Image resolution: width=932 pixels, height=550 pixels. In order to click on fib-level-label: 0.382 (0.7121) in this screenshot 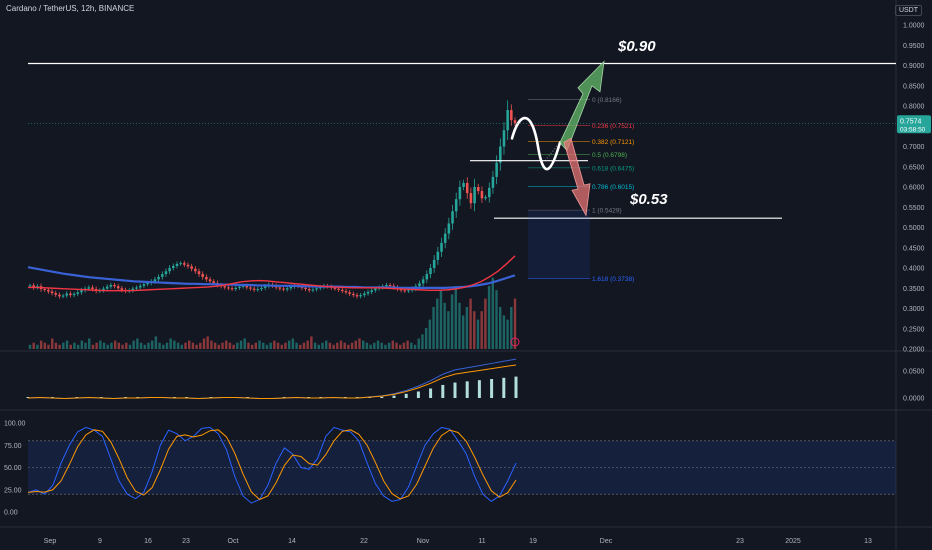, I will do `click(613, 142)`.